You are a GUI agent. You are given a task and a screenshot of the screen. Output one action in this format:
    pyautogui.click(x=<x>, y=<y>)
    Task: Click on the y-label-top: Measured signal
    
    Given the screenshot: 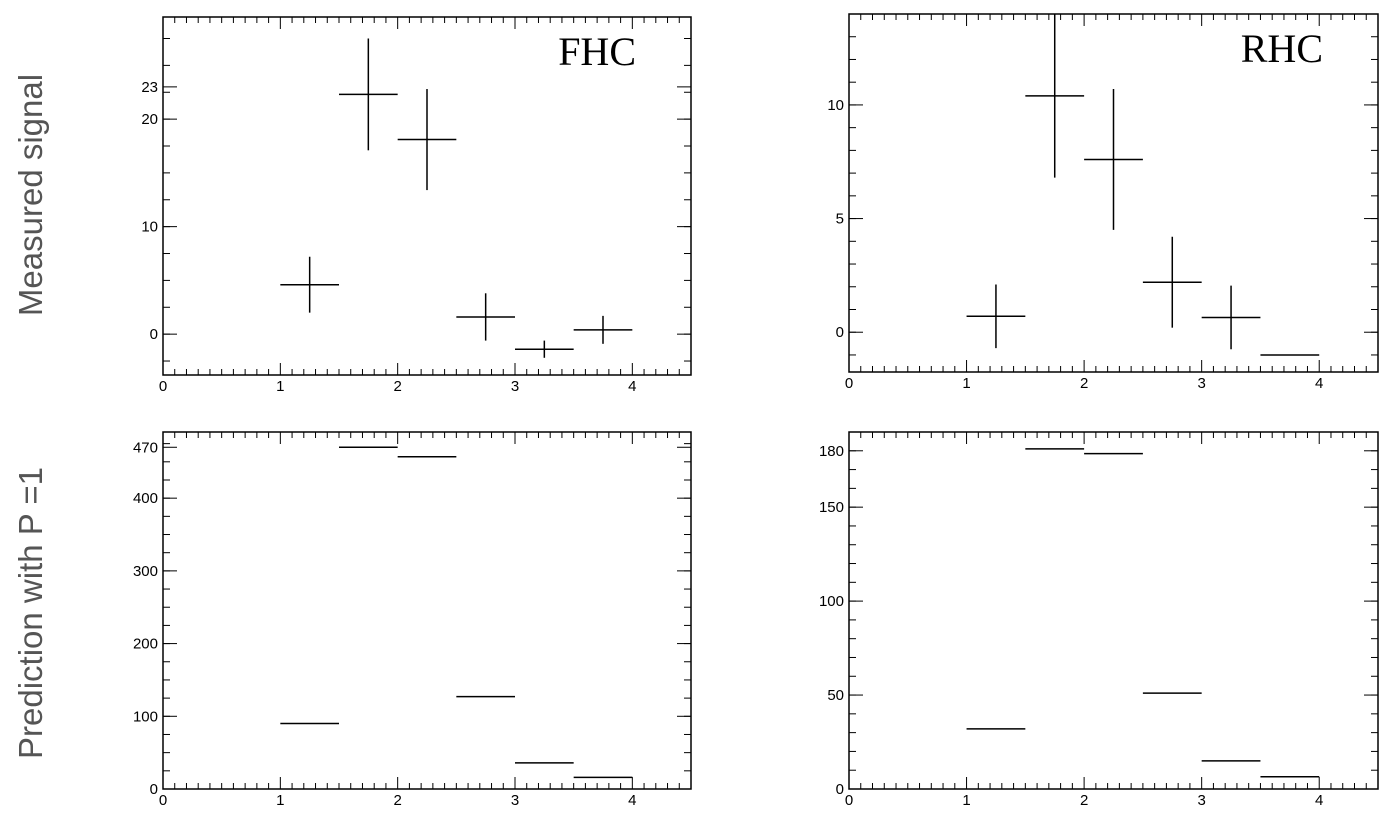 What is the action you would take?
    pyautogui.click(x=30, y=195)
    